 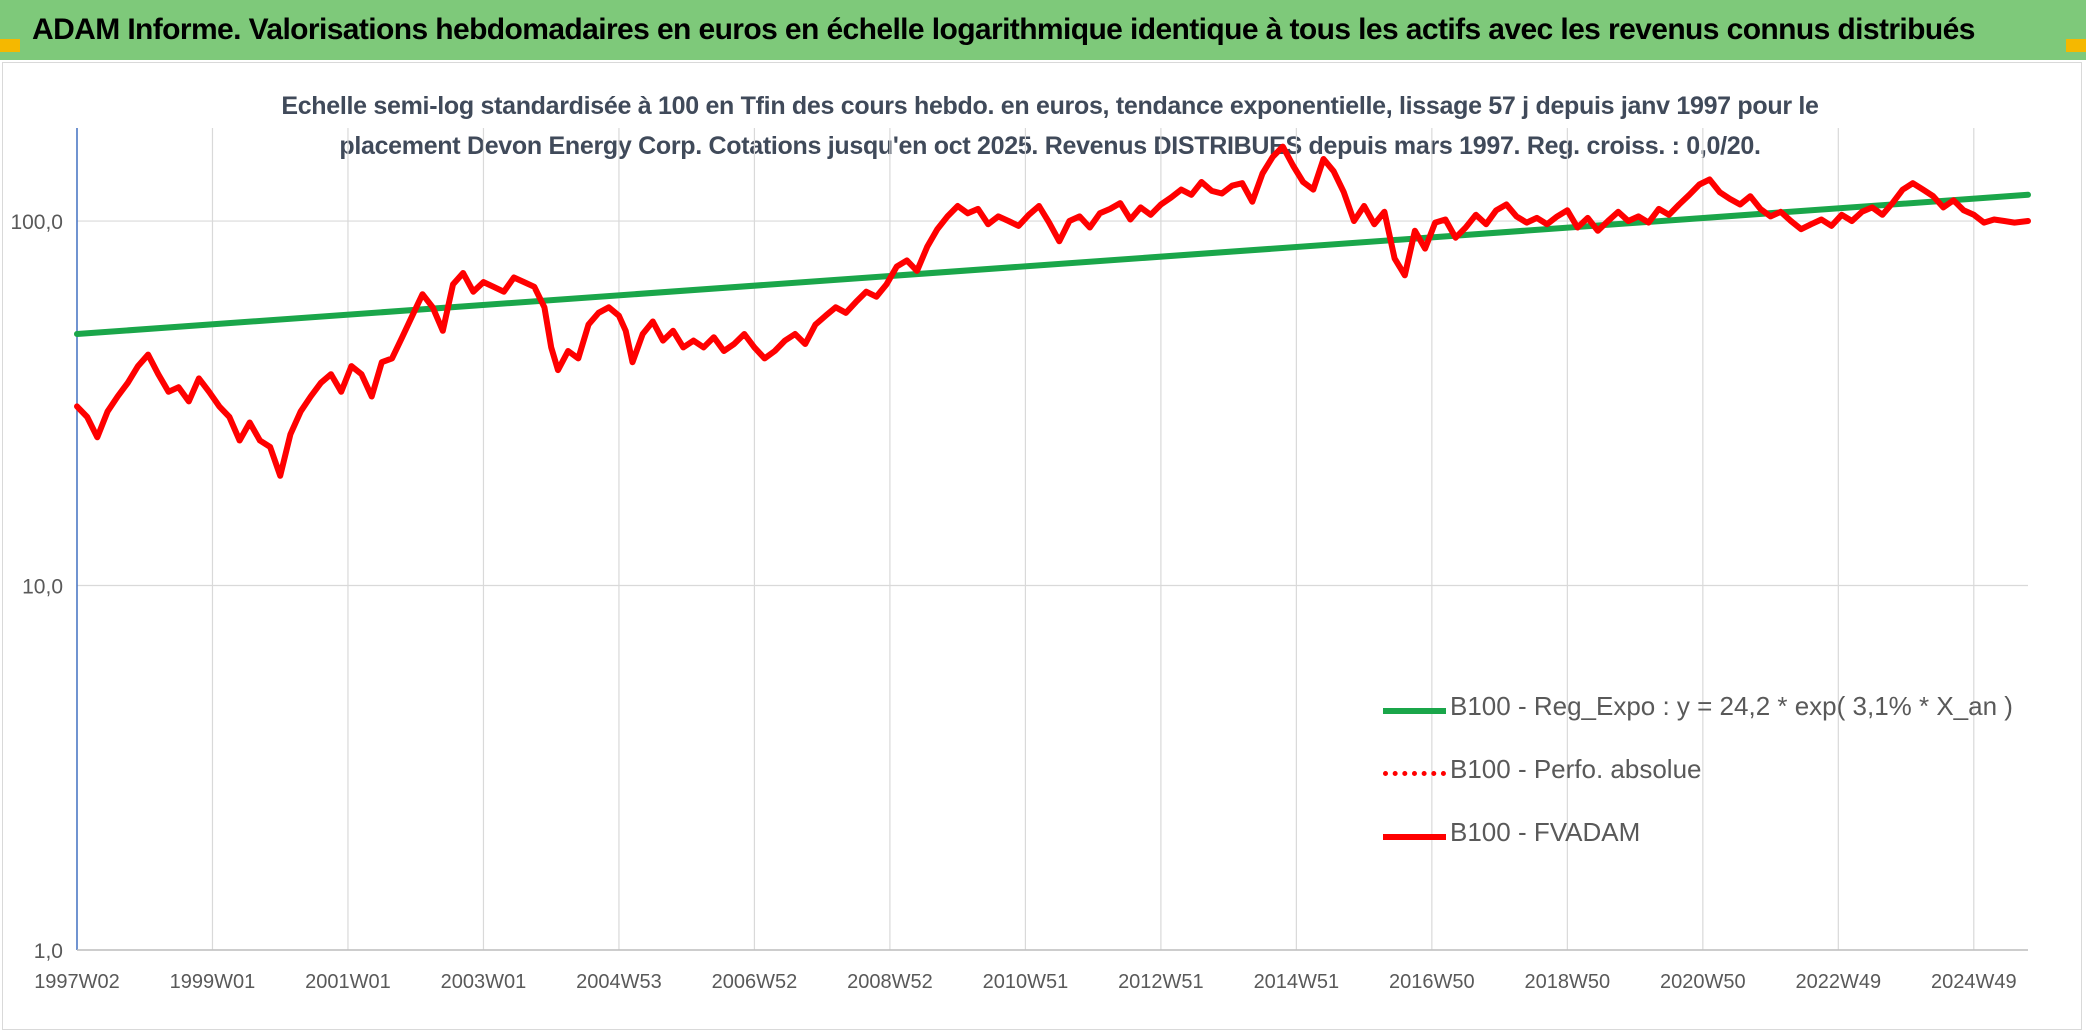 What do you see at coordinates (36, 222) in the screenshot?
I see `y-tick-label: 100,0` at bounding box center [36, 222].